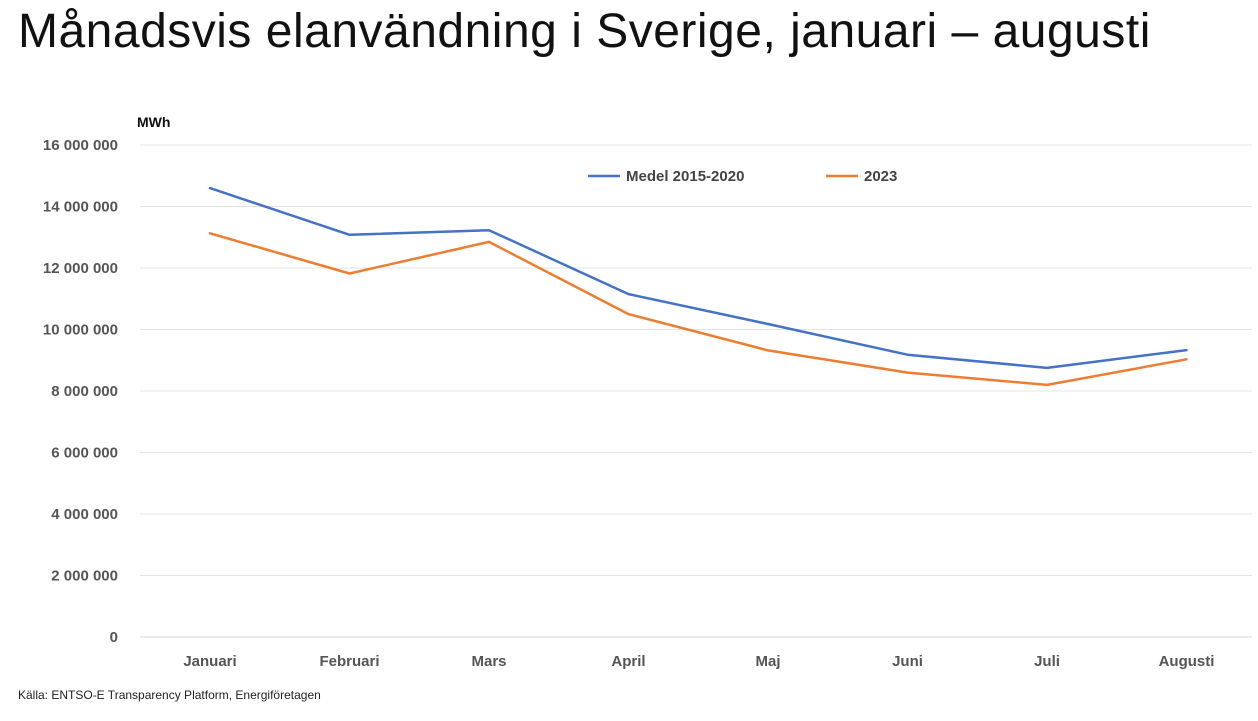 The width and height of the screenshot is (1258, 721). What do you see at coordinates (1047, 661) in the screenshot?
I see `x-tick-label: Juli` at bounding box center [1047, 661].